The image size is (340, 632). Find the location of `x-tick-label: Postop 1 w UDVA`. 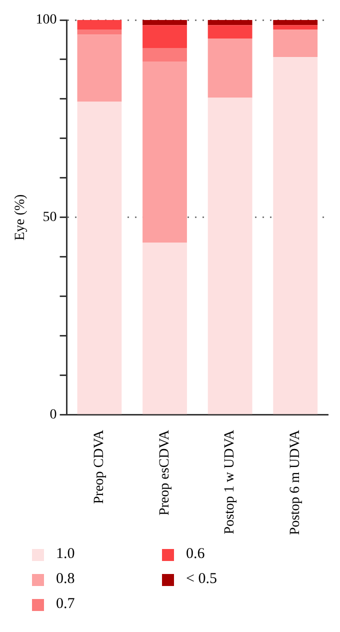

x-tick-label: Postop 1 w UDVA is located at coordinates (230, 481).